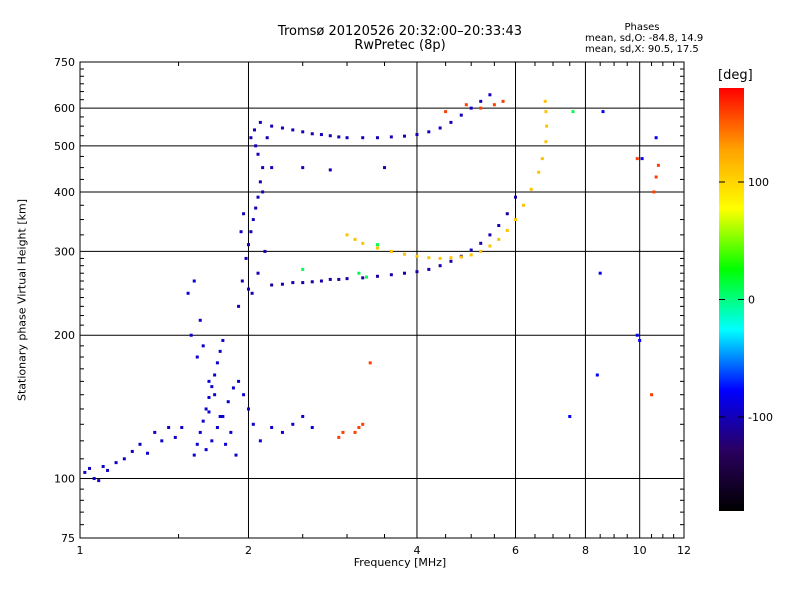  I want to click on colorbar-tick-label: 0, so click(751, 300).